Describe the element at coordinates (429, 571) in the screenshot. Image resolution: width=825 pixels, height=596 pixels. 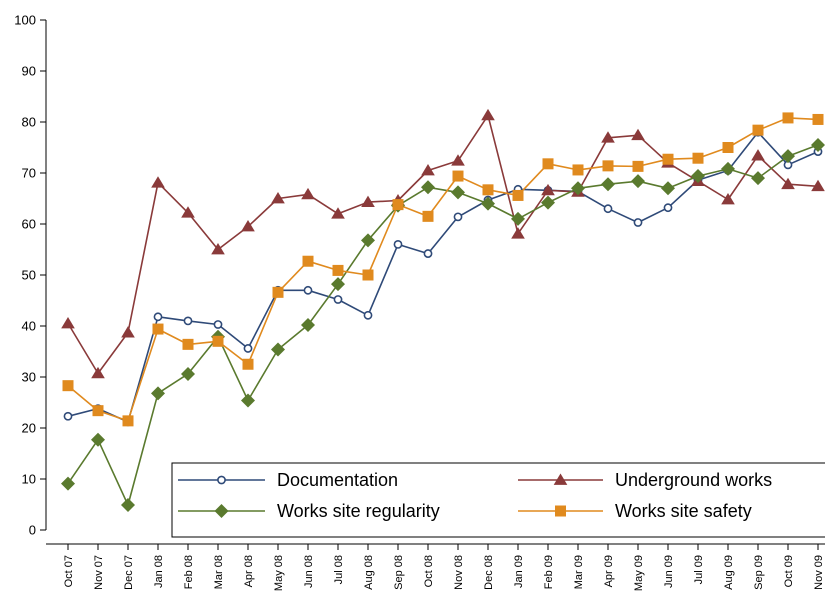
I see `x-tick-label: Oct 08` at that location.